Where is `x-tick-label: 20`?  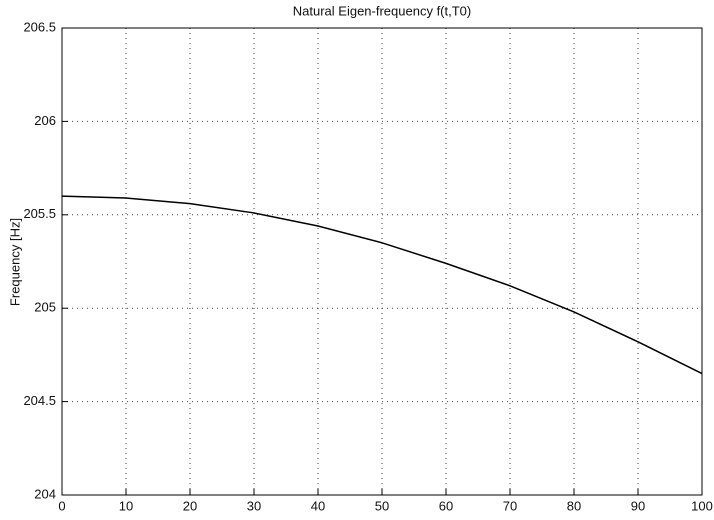
x-tick-label: 20 is located at coordinates (190, 505).